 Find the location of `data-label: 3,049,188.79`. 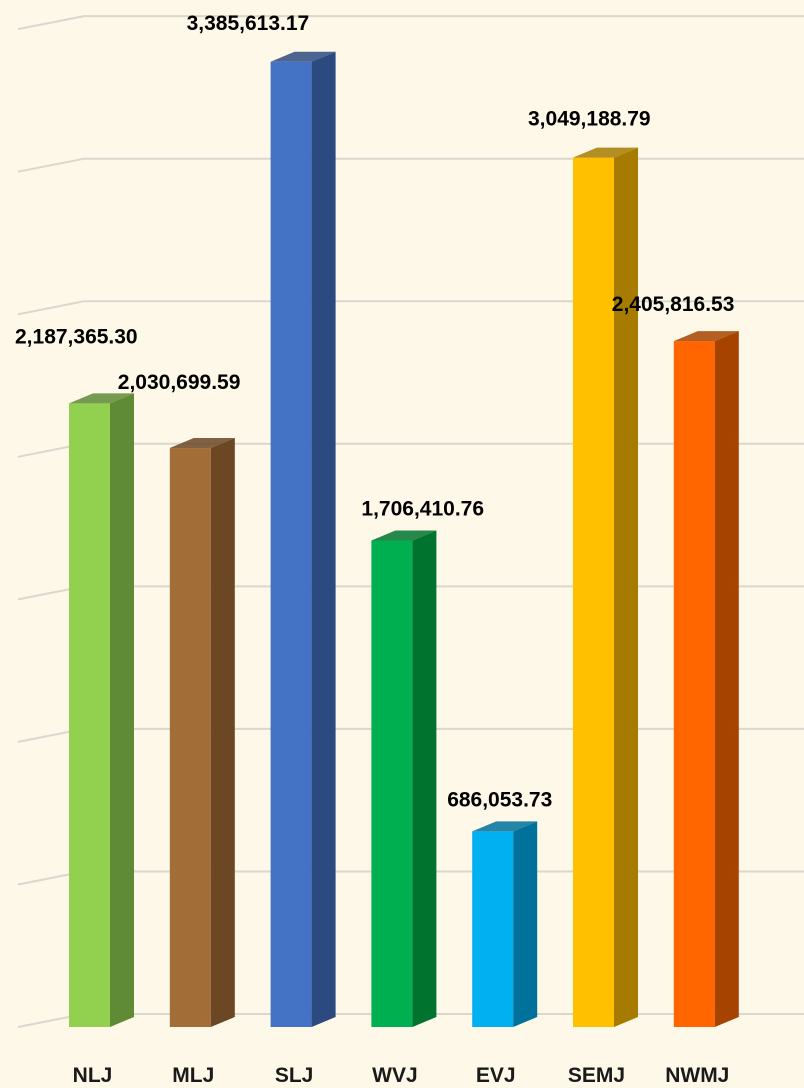

data-label: 3,049,188.79 is located at coordinates (589, 119).